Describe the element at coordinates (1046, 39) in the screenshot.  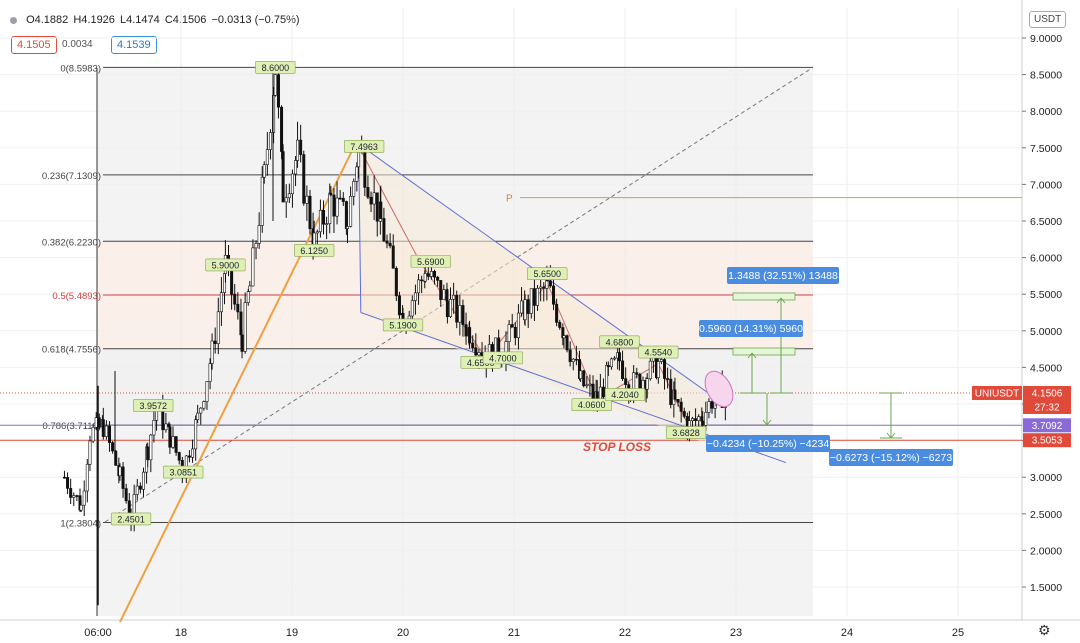
I see `price-axis-label: 9.0000` at that location.